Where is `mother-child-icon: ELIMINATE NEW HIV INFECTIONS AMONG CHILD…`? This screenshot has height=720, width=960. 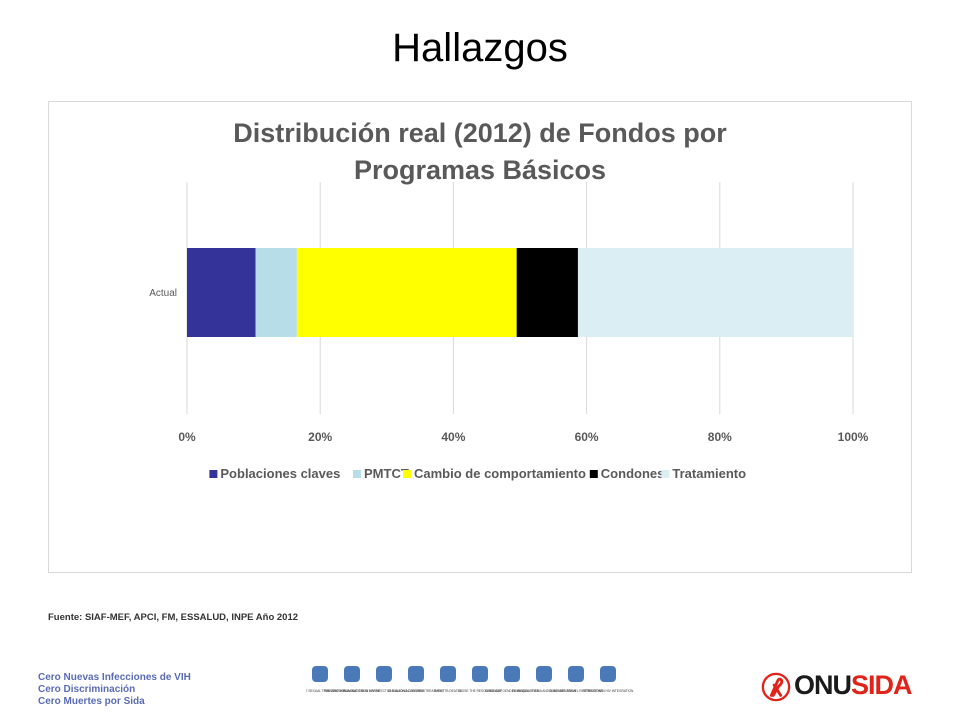 mother-child-icon: ELIMINATE NEW HIV INFECTIONS AMONG CHILD… is located at coordinates (384, 679).